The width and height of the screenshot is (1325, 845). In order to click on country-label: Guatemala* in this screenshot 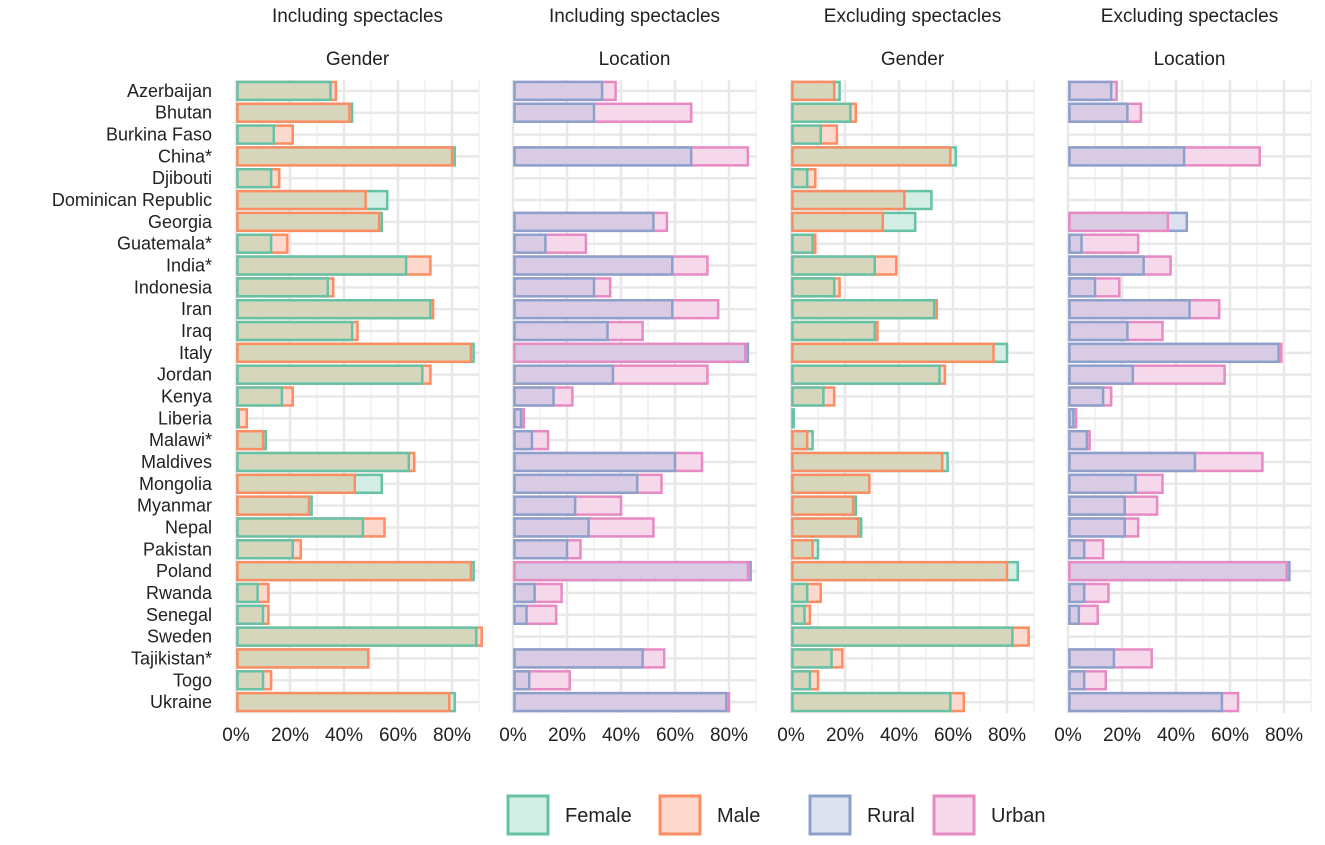, I will do `click(164, 244)`.